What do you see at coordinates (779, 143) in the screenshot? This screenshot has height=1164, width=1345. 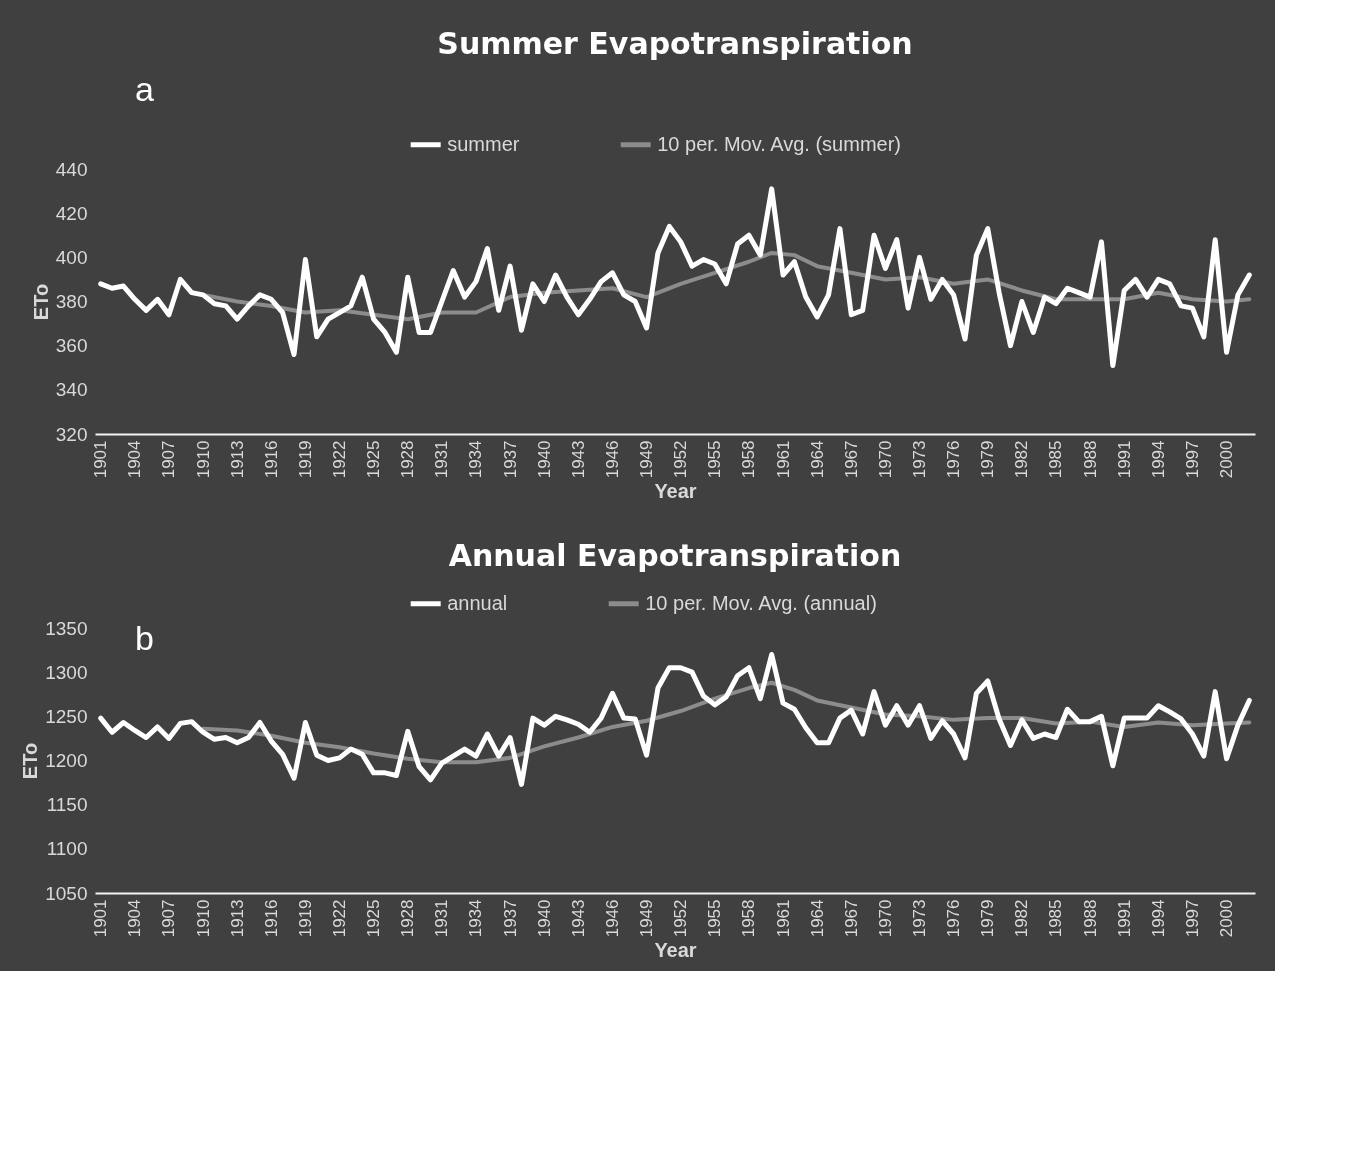 I see `legend-label: 10 per. Mov. Avg. (summer)` at bounding box center [779, 143].